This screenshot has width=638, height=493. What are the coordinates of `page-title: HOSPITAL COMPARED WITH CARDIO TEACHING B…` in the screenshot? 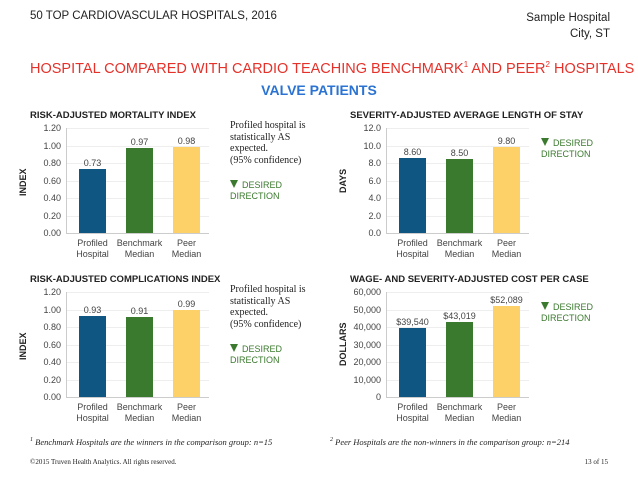 It's located at (332, 68).